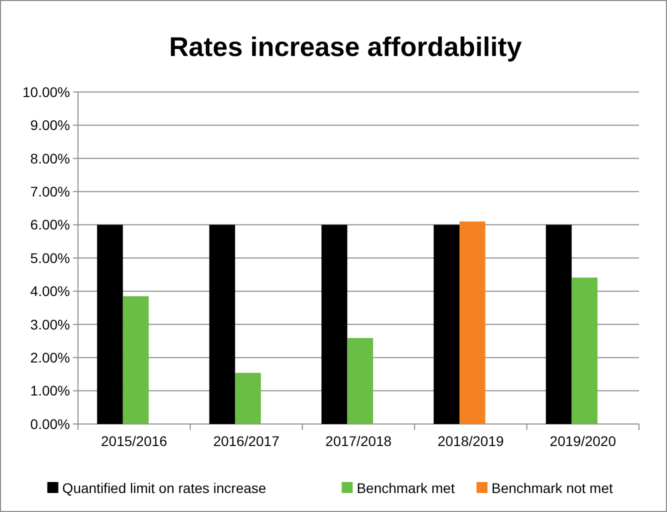  I want to click on x-tick-label: 2018/2019, so click(471, 441).